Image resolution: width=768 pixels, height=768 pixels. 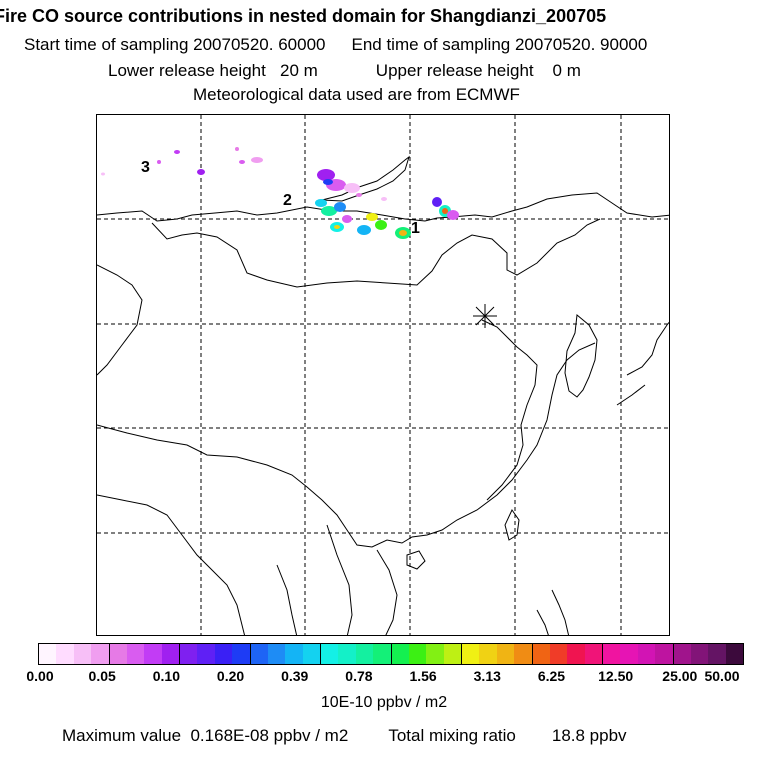 What do you see at coordinates (589, 735) in the screenshot?
I see `total-mixing-value: 18.8 ppbv` at bounding box center [589, 735].